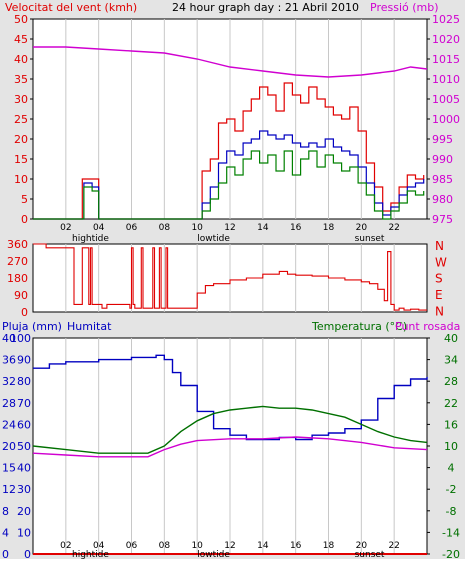 This screenshot has height=563, width=465. Describe the element at coordinates (451, 553) in the screenshot. I see `temperature-tick-label: -20` at that location.